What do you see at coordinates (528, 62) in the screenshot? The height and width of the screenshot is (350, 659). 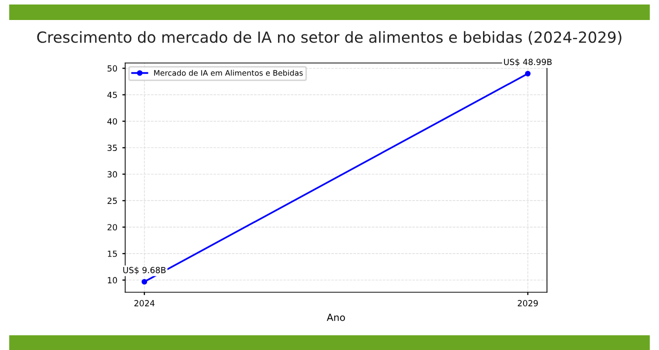 I see `data-label: US$ 48.99B` at bounding box center [528, 62].